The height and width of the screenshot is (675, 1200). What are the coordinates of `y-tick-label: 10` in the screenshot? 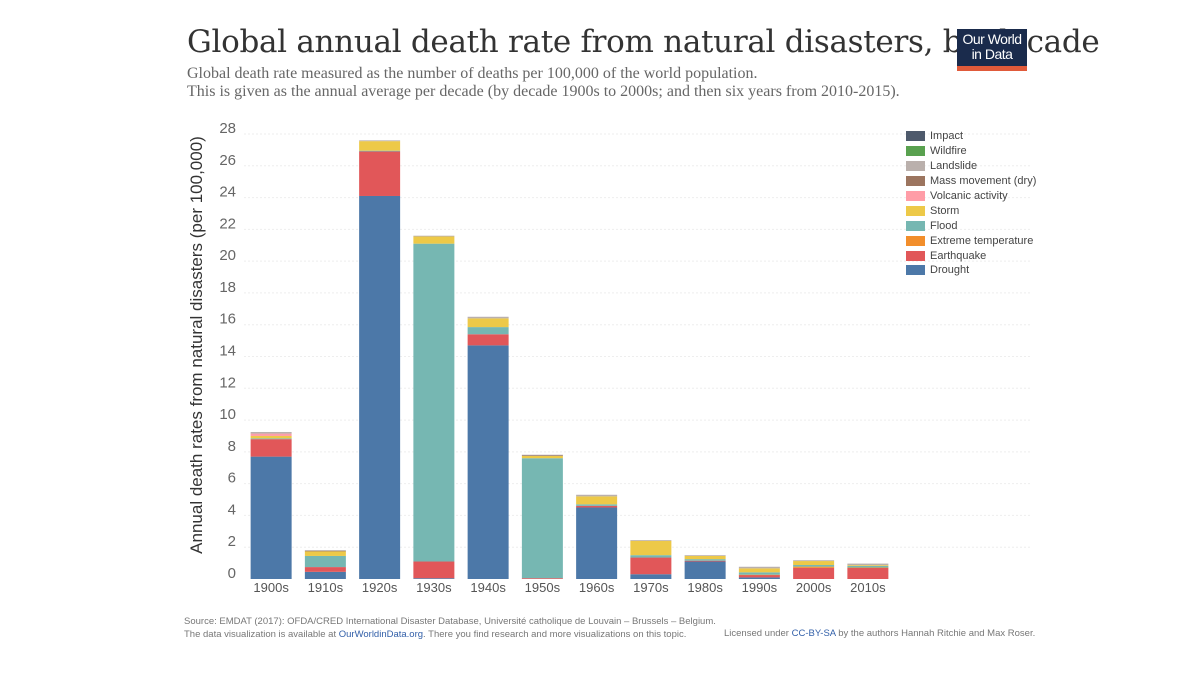 It's located at (227, 414).